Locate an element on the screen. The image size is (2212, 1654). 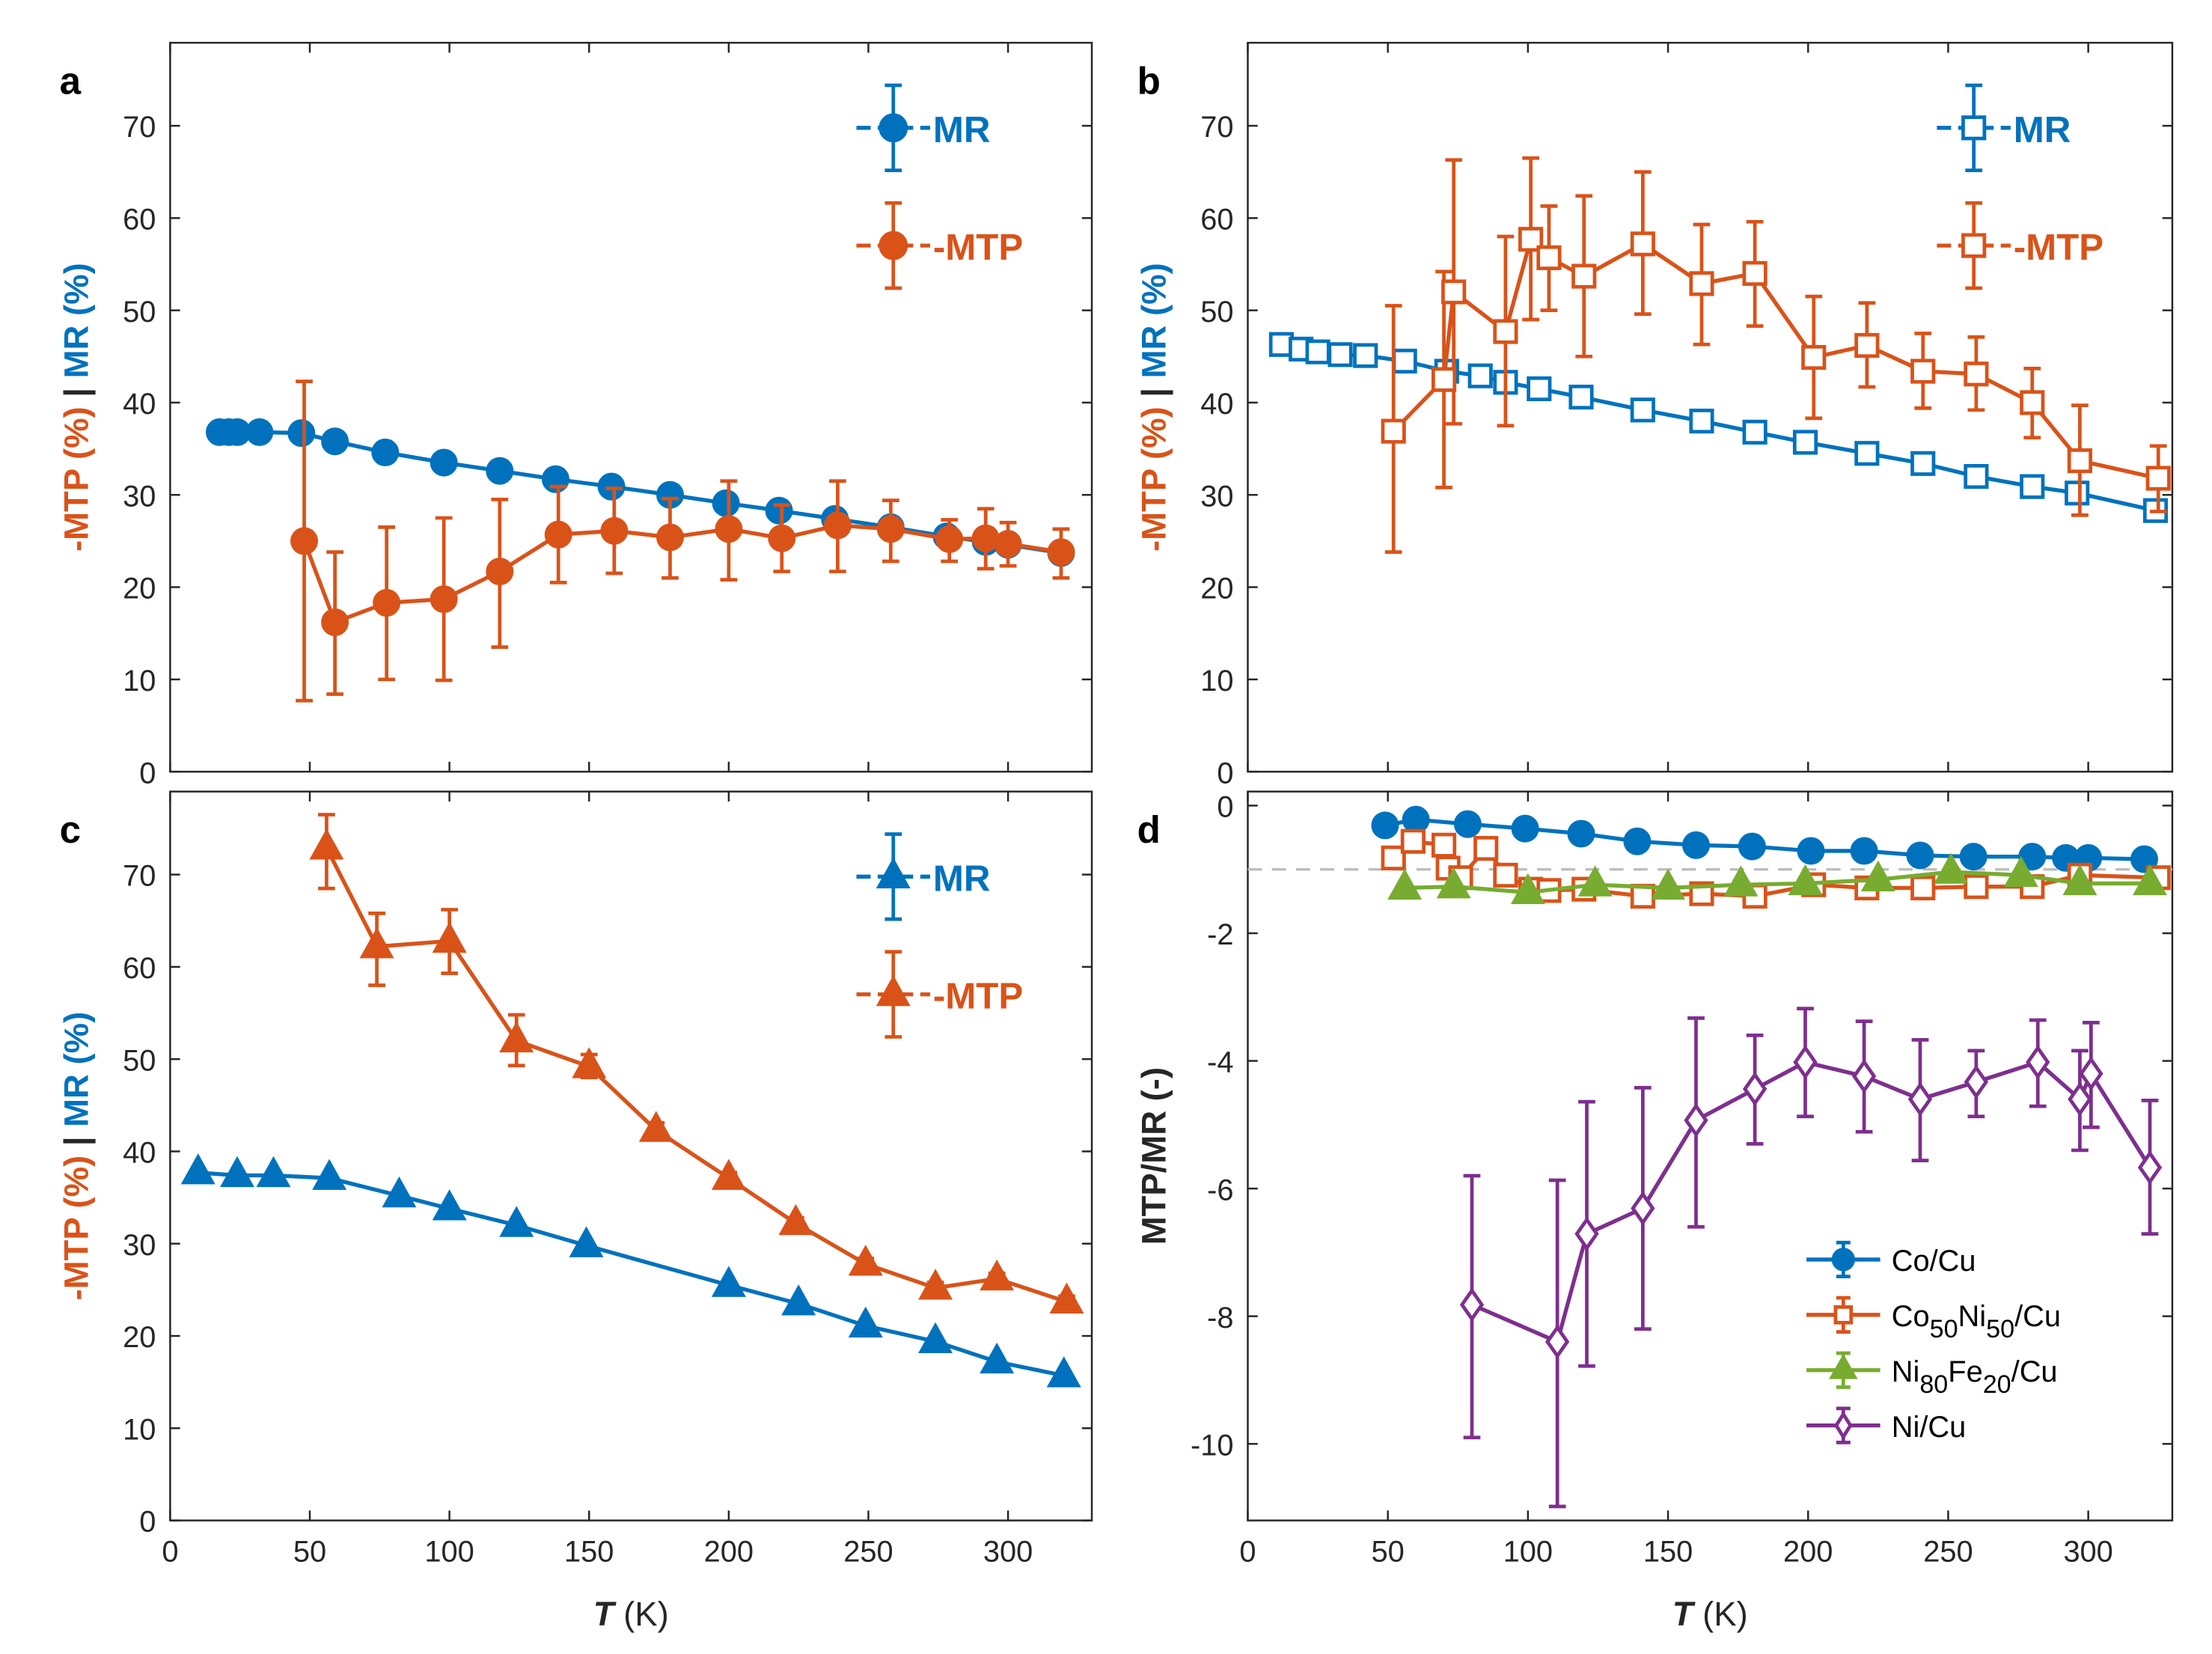
series-Co/Cu is located at coordinates (1764, 839).